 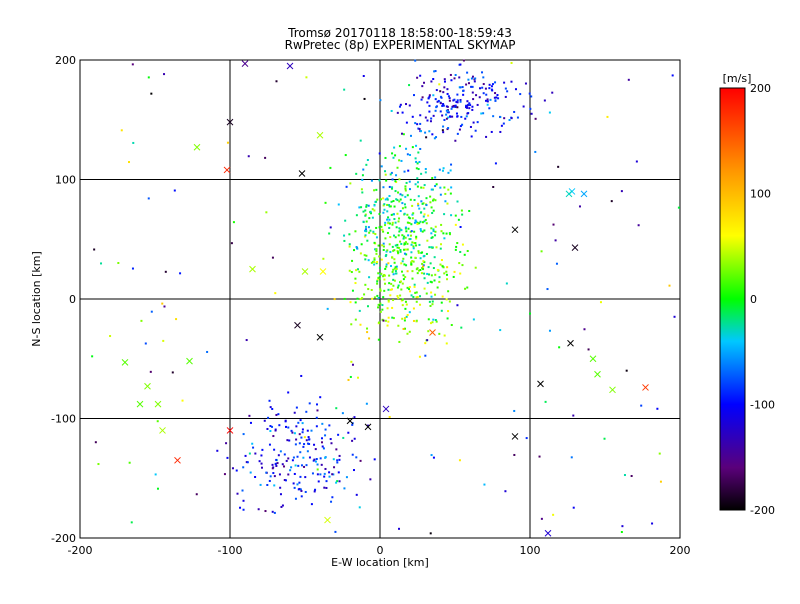 I want to click on x-tick-label: -200, so click(x=80, y=550).